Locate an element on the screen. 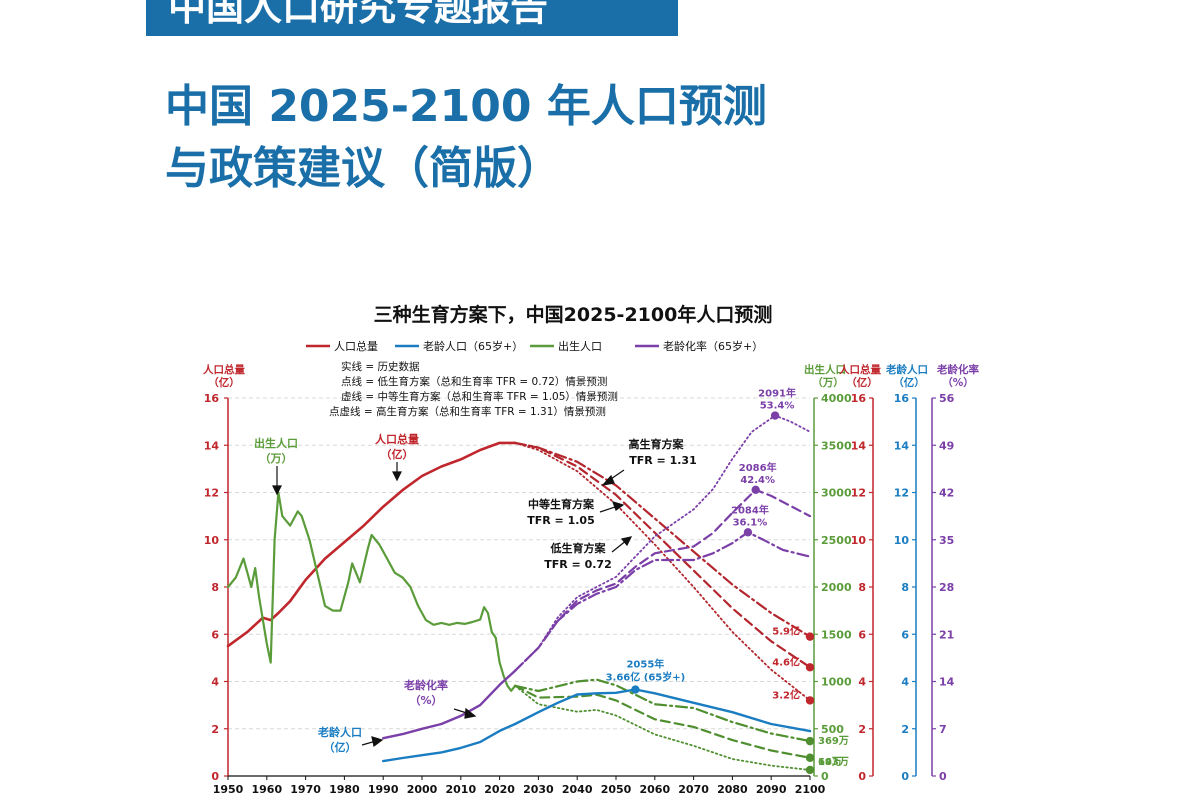 Image resolution: width=1200 pixels, height=800 pixels. right-population-axis-tick-label: 2 is located at coordinates (862, 729).